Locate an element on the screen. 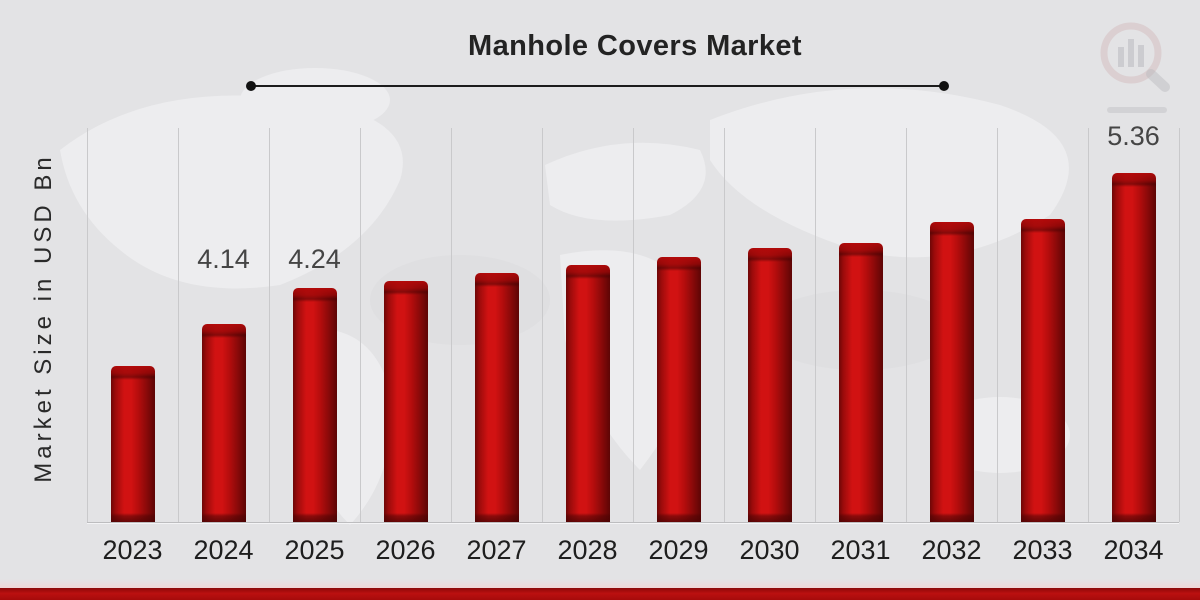 This screenshot has width=1200, height=600. magnifier-bar-chart-icon is located at coordinates (1135, 67).